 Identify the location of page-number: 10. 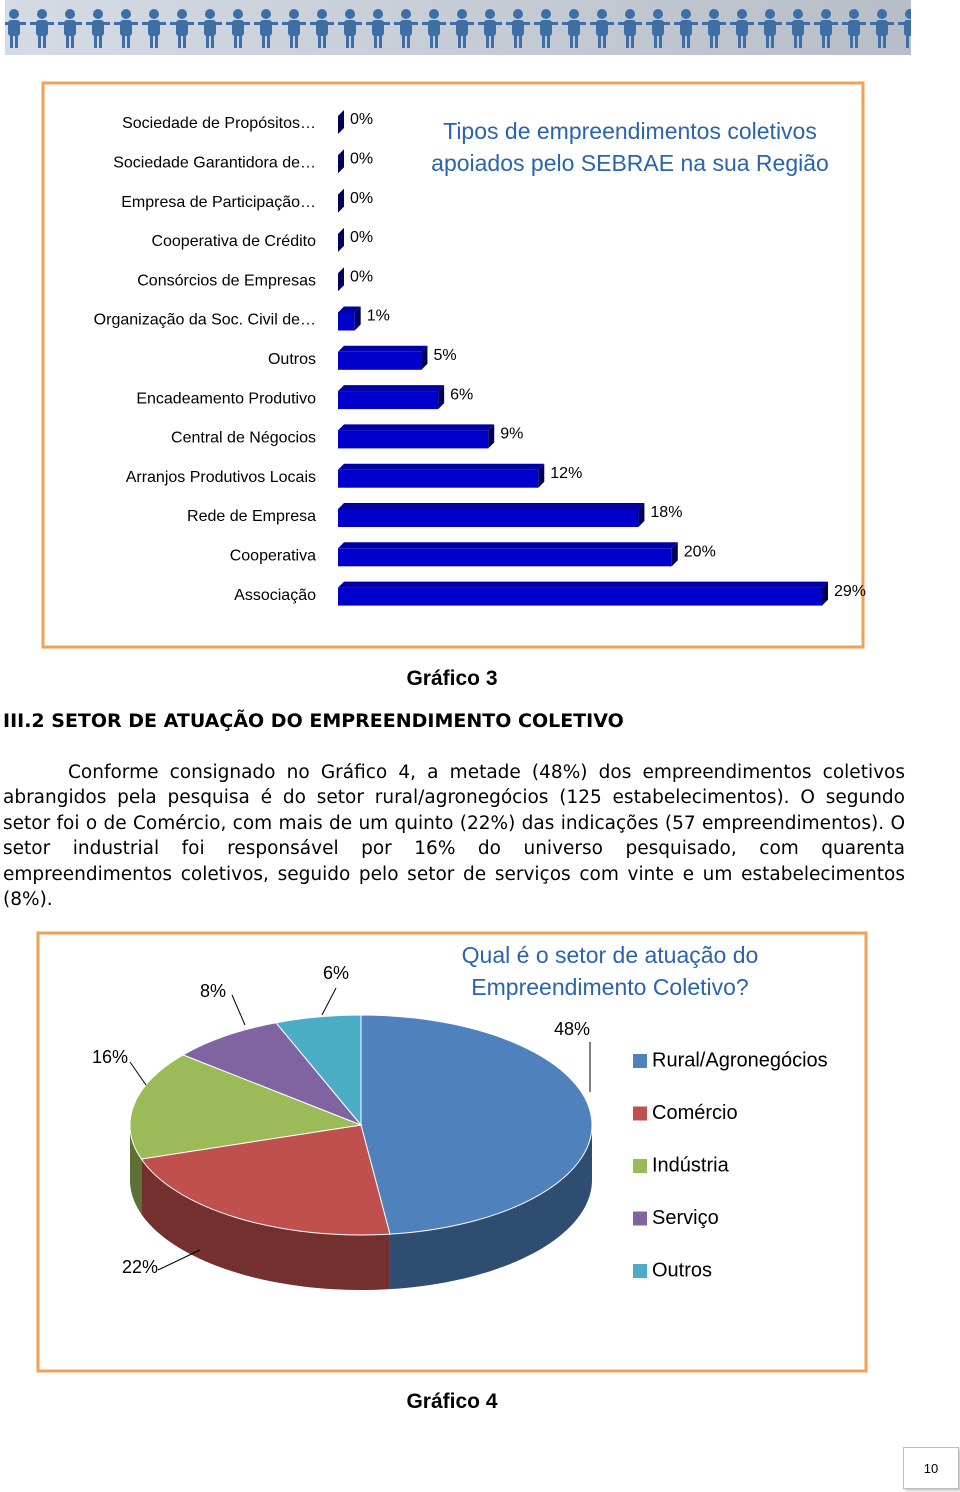
(931, 1468).